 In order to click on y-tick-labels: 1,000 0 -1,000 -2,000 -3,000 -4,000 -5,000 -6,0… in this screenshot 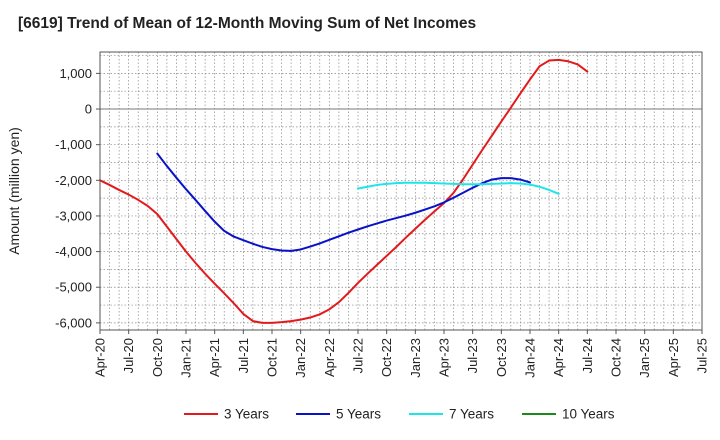, I will do `click(77, 198)`.